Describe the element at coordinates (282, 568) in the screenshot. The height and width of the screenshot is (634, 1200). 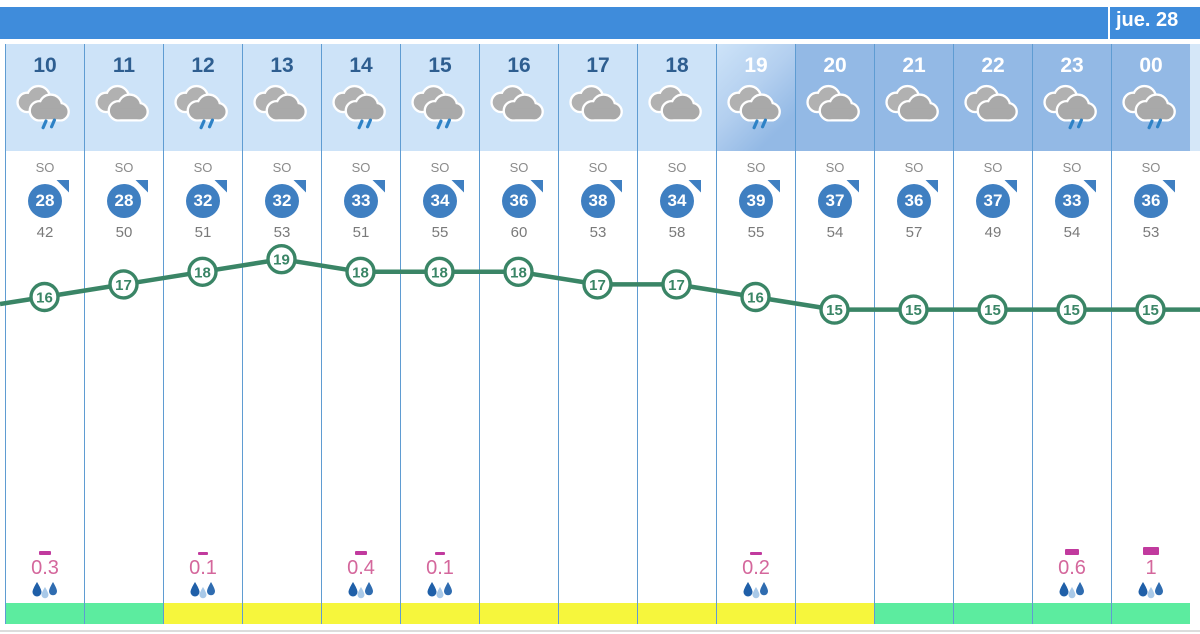
I see `precipitation-cell` at that location.